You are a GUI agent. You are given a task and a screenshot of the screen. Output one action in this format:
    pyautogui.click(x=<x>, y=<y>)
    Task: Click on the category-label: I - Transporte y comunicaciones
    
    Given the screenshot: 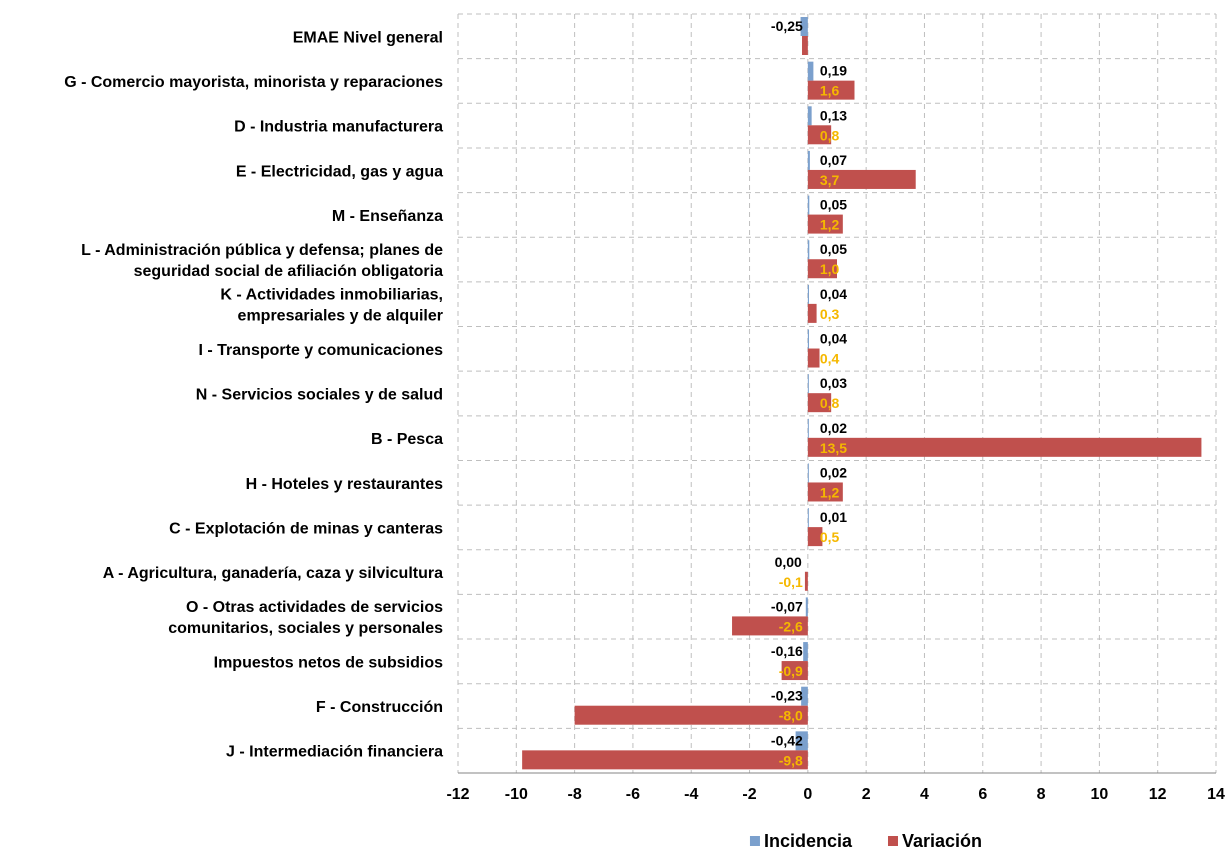 What is the action you would take?
    pyautogui.click(x=320, y=350)
    